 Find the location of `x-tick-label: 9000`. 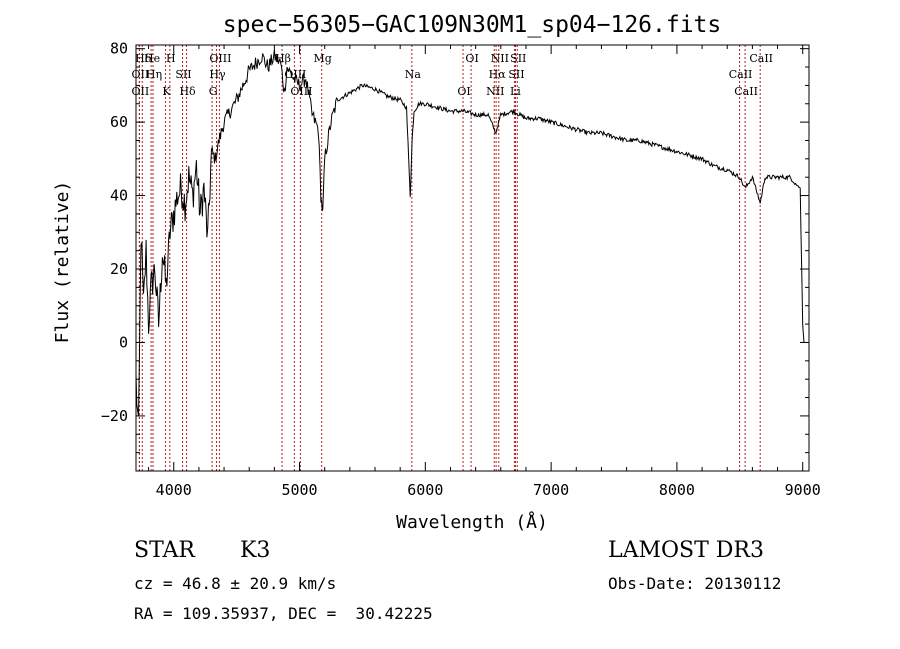

x-tick-label: 9000 is located at coordinates (803, 490).